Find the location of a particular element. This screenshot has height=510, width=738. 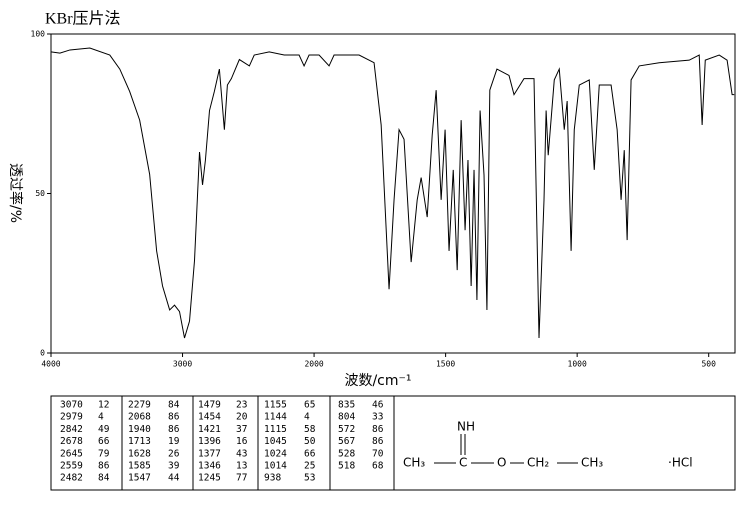

peak-transmittance: 33 is located at coordinates (377, 417).